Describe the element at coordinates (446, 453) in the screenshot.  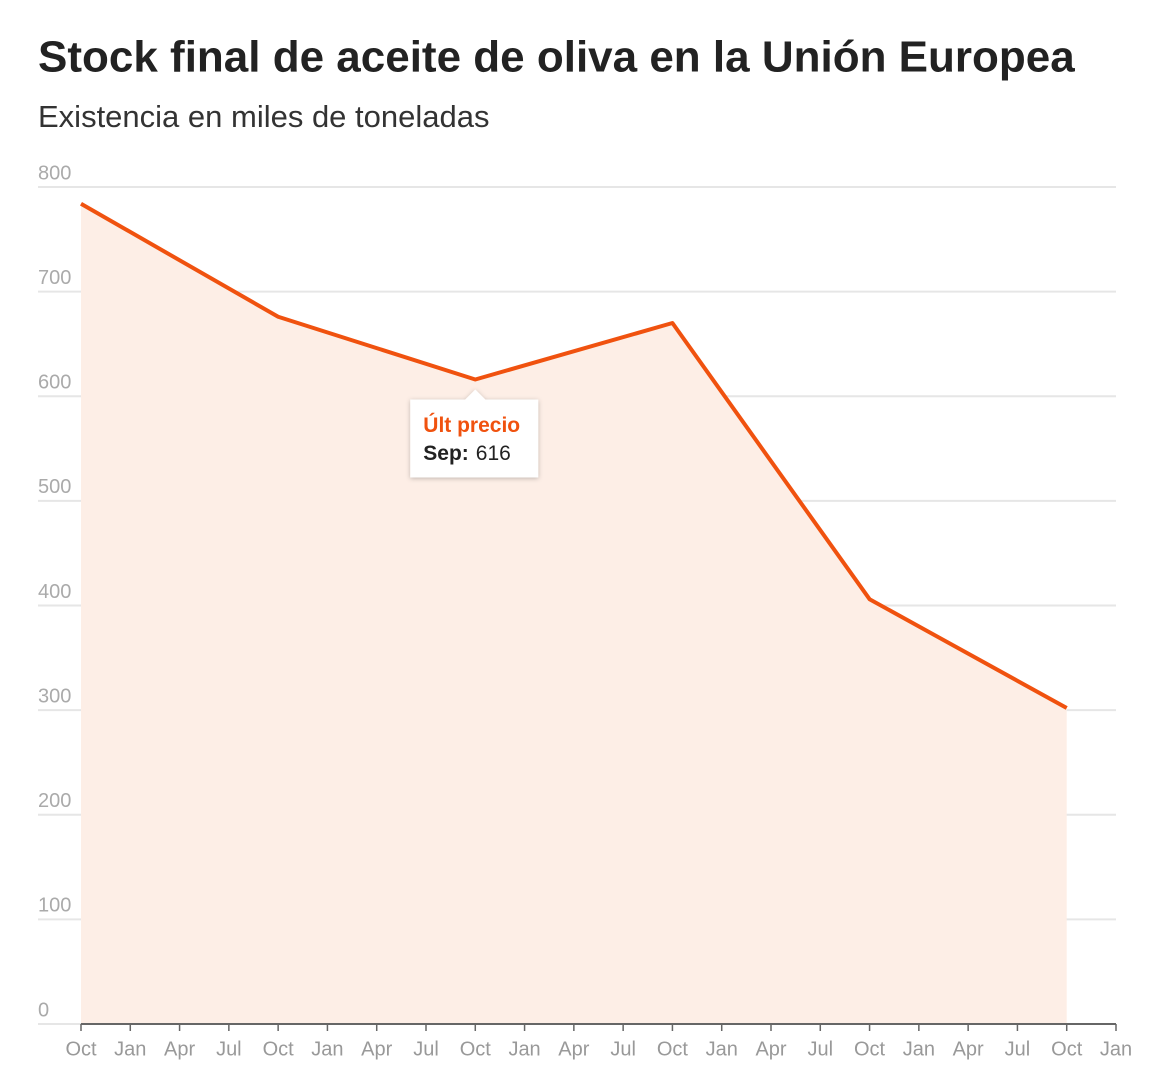
I see `tooltip-label: Sep:` at that location.